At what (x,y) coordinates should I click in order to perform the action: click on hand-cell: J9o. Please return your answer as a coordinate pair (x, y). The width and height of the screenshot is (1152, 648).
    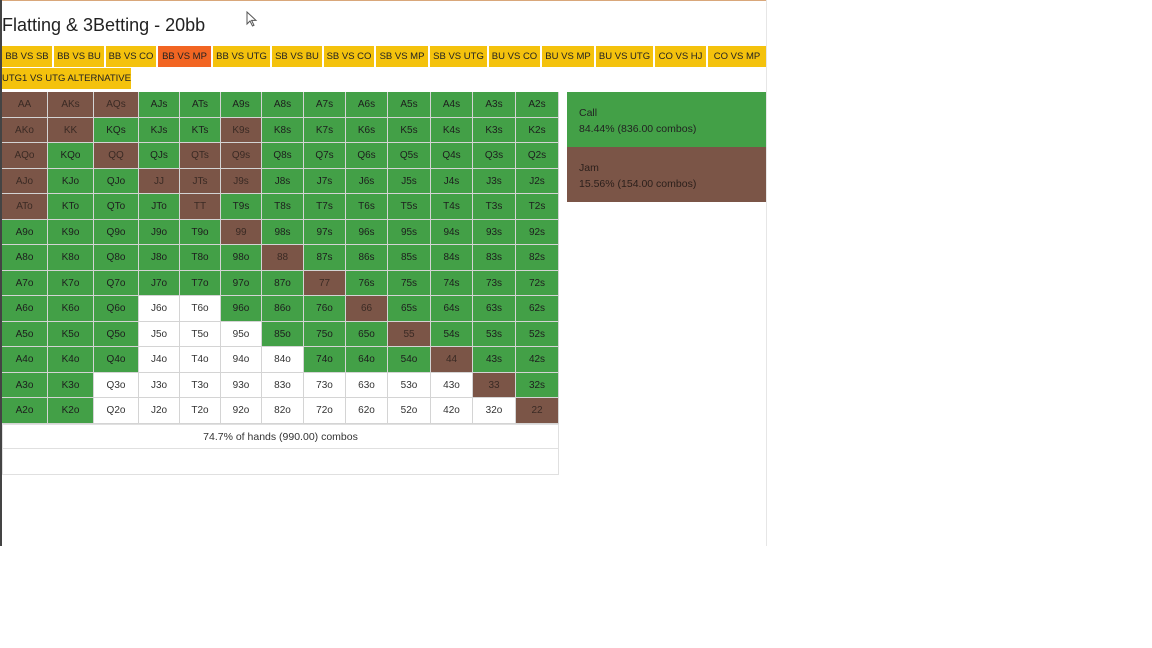
    Looking at the image, I should click on (159, 232).